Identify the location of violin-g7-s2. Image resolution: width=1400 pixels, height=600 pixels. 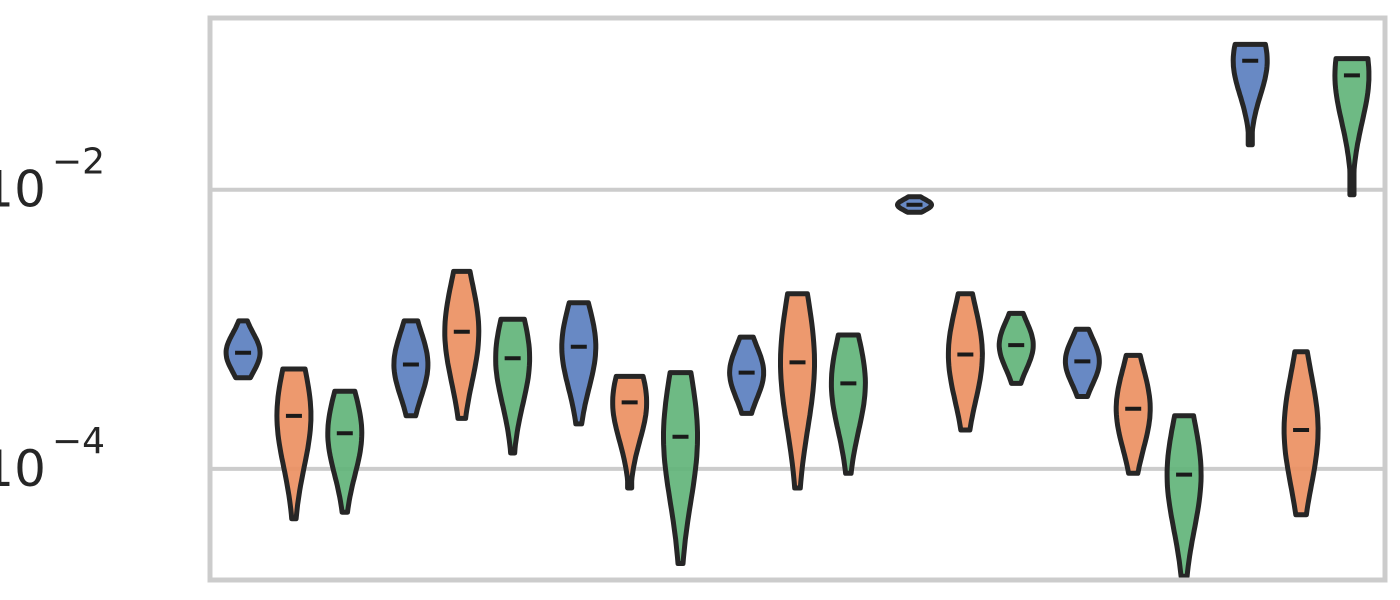
(1301, 433).